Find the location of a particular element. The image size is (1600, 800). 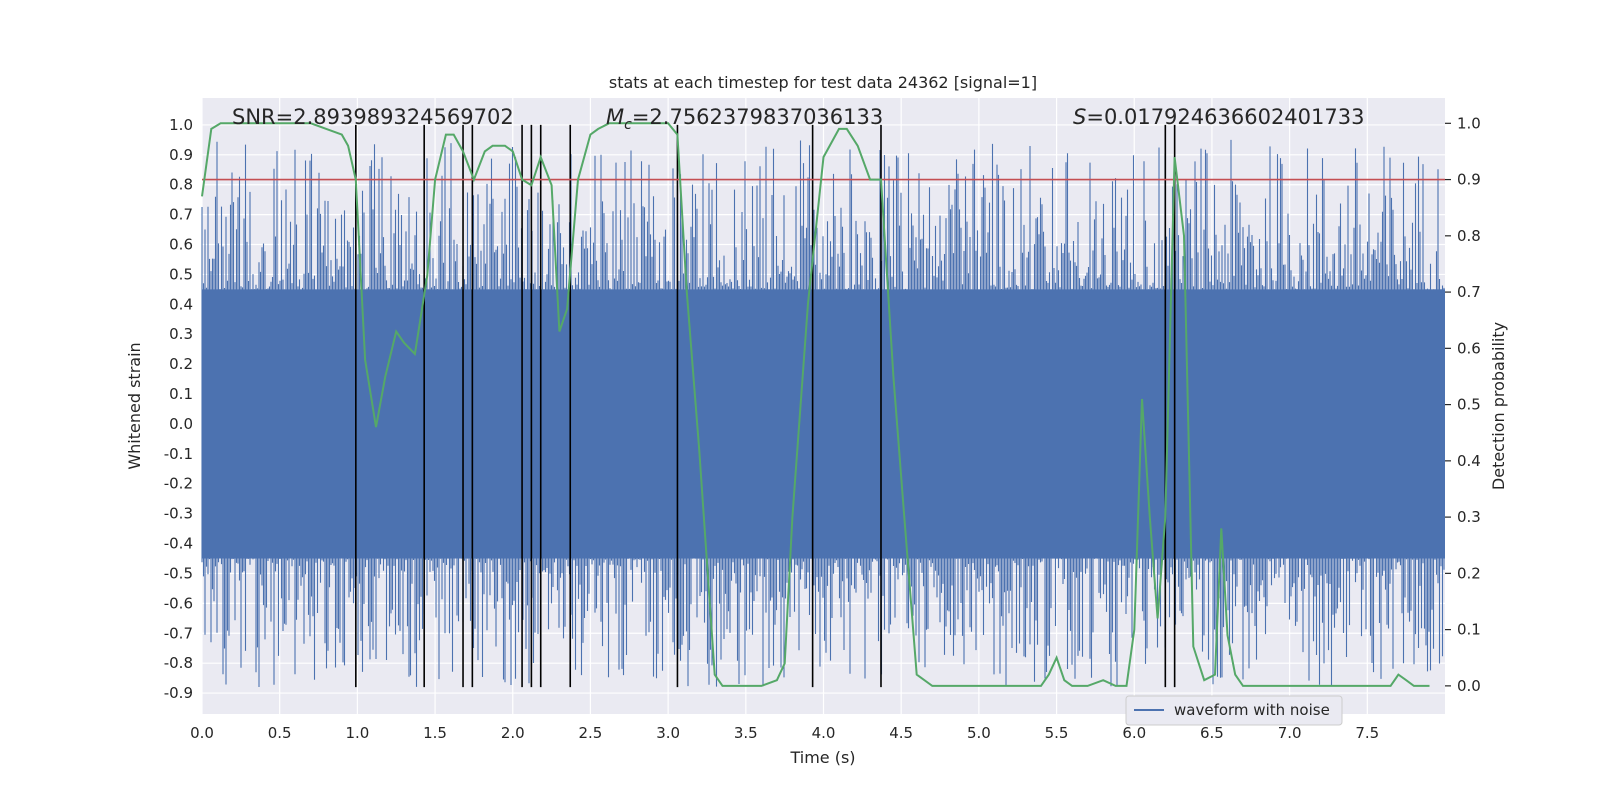

y-left-tick-label: 0.1 is located at coordinates (181, 394).